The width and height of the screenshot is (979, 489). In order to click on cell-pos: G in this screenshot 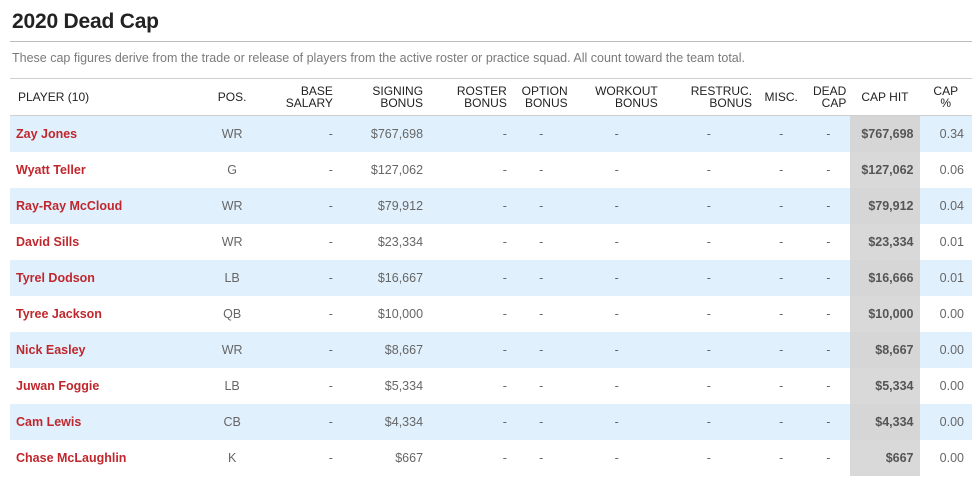, I will do `click(232, 169)`.